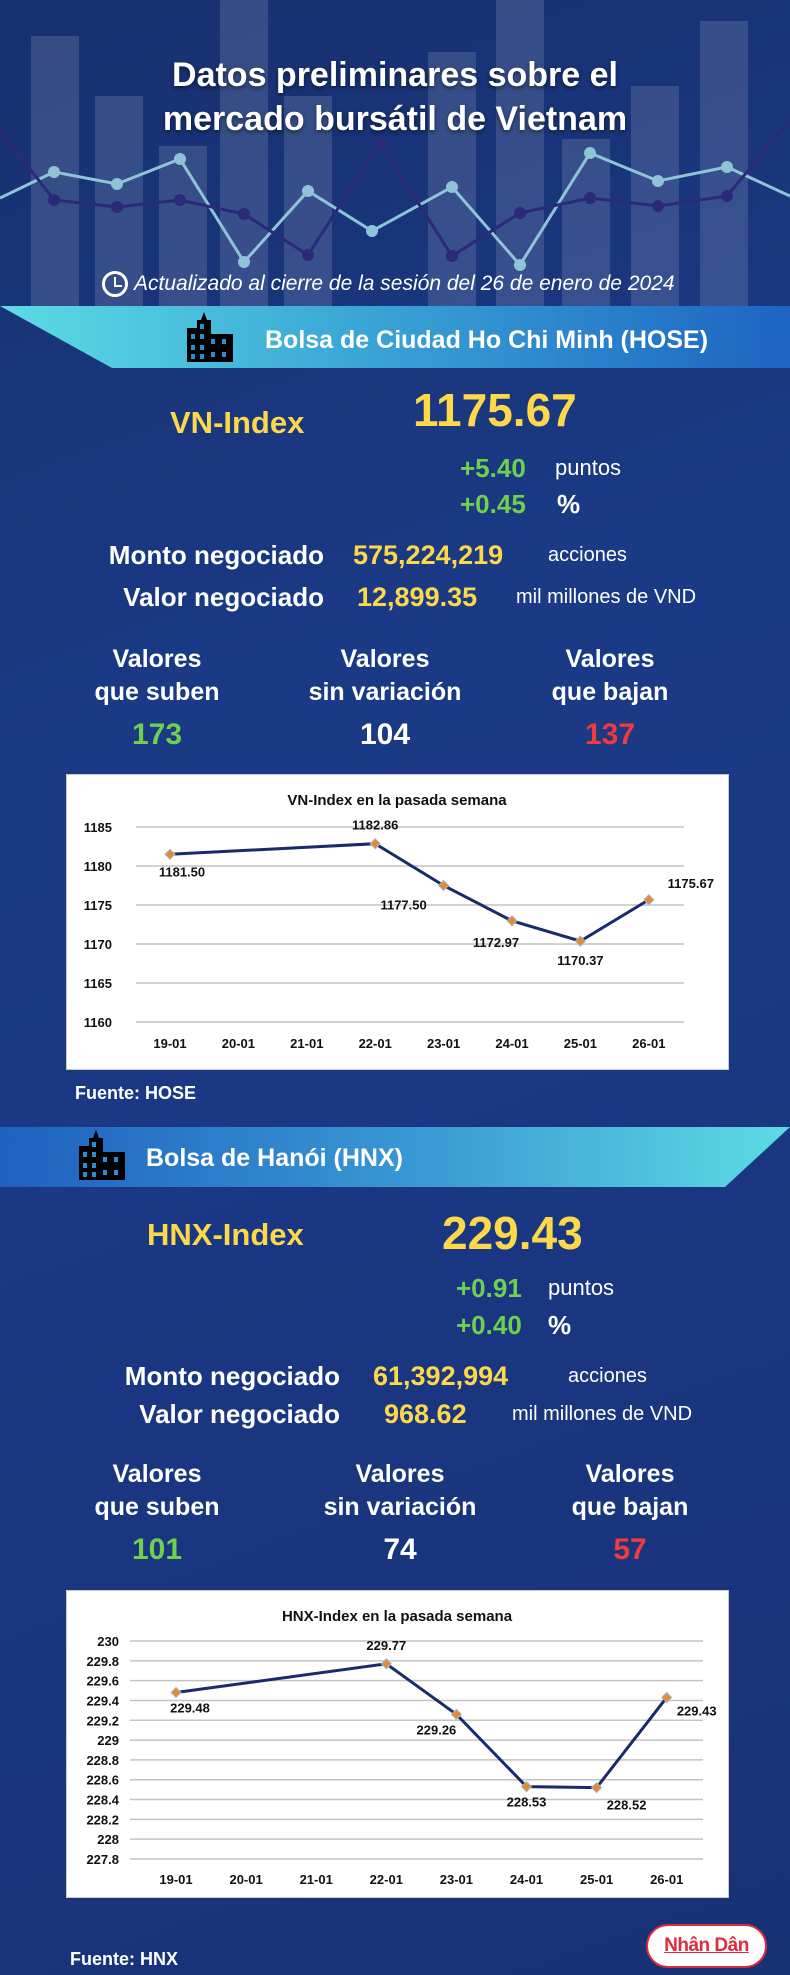 This screenshot has width=790, height=1975. Describe the element at coordinates (375, 825) in the screenshot. I see `data-label: 1182.86` at that location.